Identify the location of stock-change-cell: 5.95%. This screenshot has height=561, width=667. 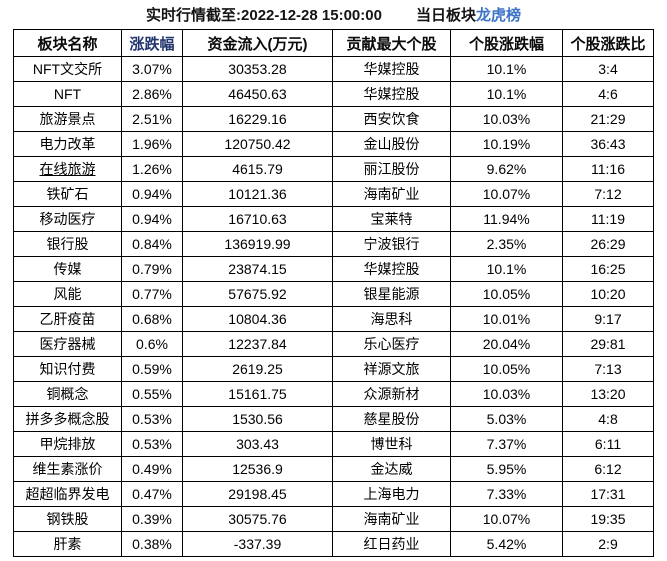
(506, 469).